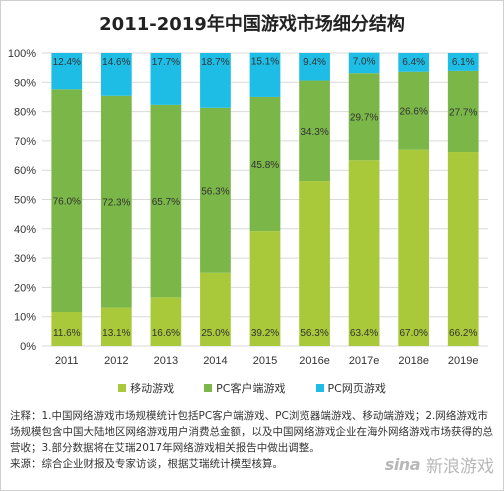 This screenshot has width=504, height=491. I want to click on data-label: 7.0%, so click(364, 62).